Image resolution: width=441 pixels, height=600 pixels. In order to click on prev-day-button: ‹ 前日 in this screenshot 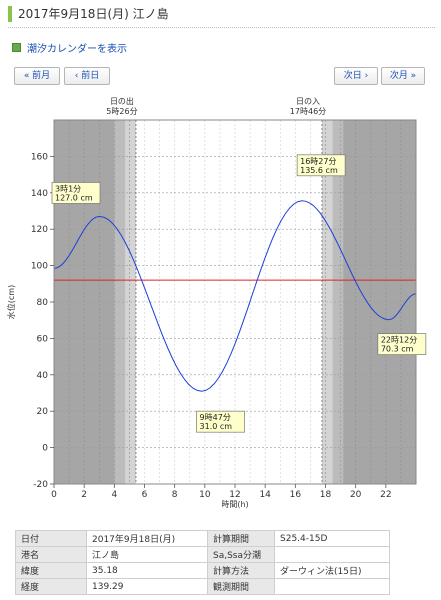, I will do `click(87, 76)`.